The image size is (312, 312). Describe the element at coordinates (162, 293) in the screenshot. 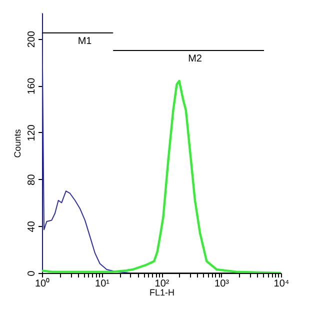

I see `x-axis-title: FL1-H` at that location.